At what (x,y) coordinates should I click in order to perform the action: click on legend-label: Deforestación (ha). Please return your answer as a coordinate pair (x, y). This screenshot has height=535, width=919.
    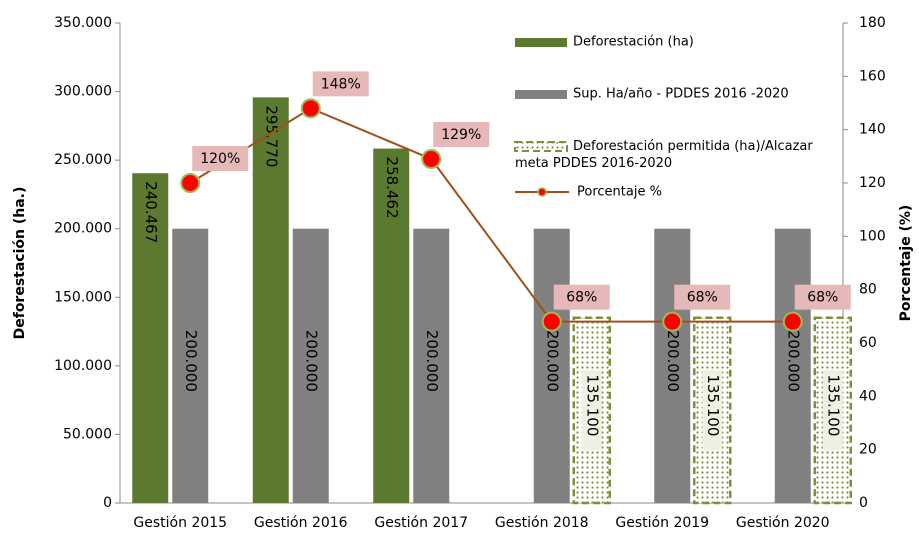
    Looking at the image, I should click on (633, 42).